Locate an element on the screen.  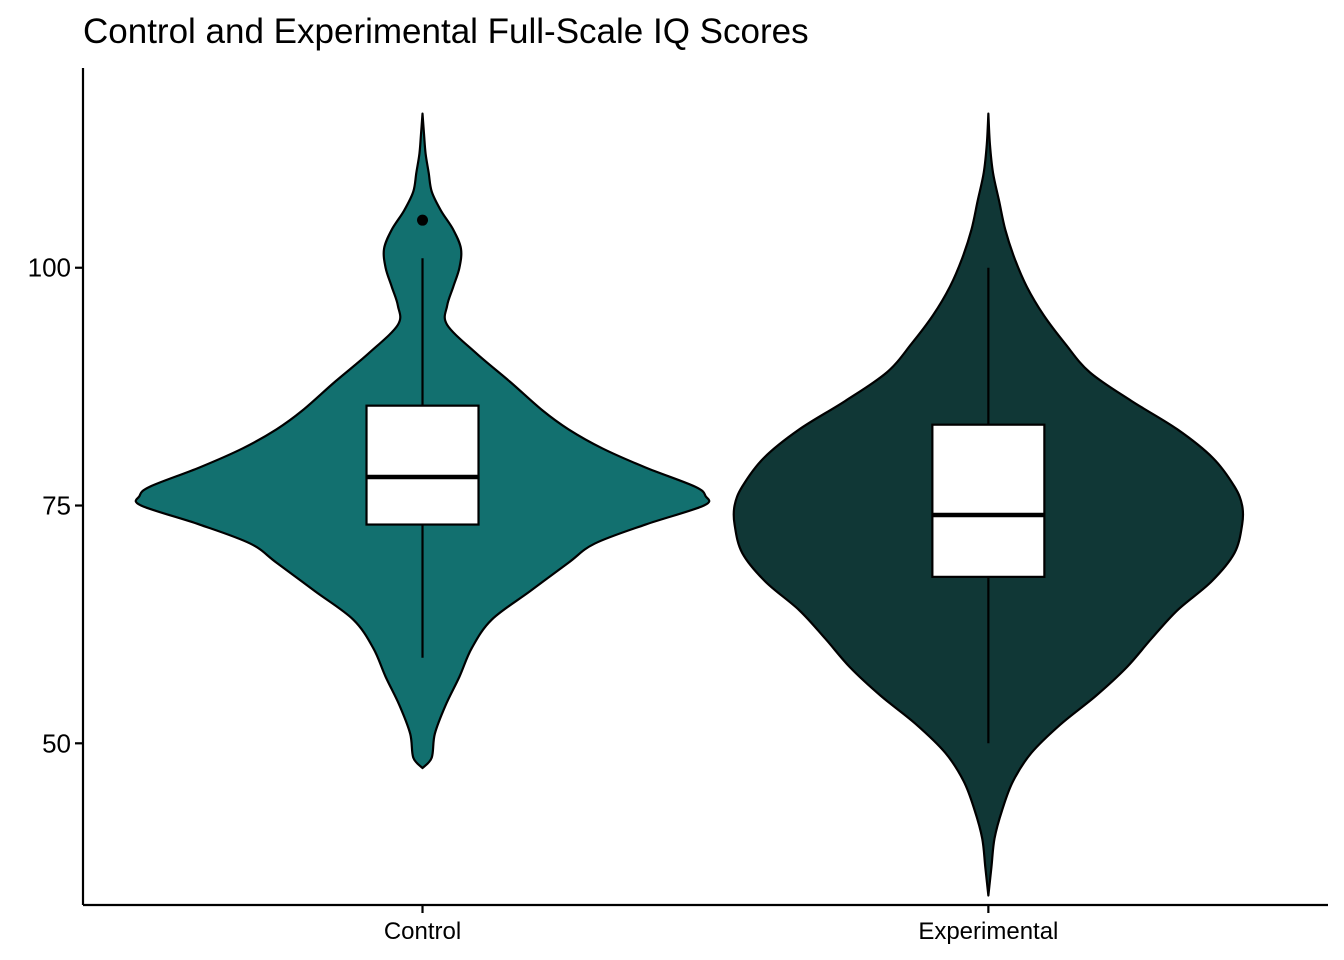
outlier-point-control is located at coordinates (423, 220).